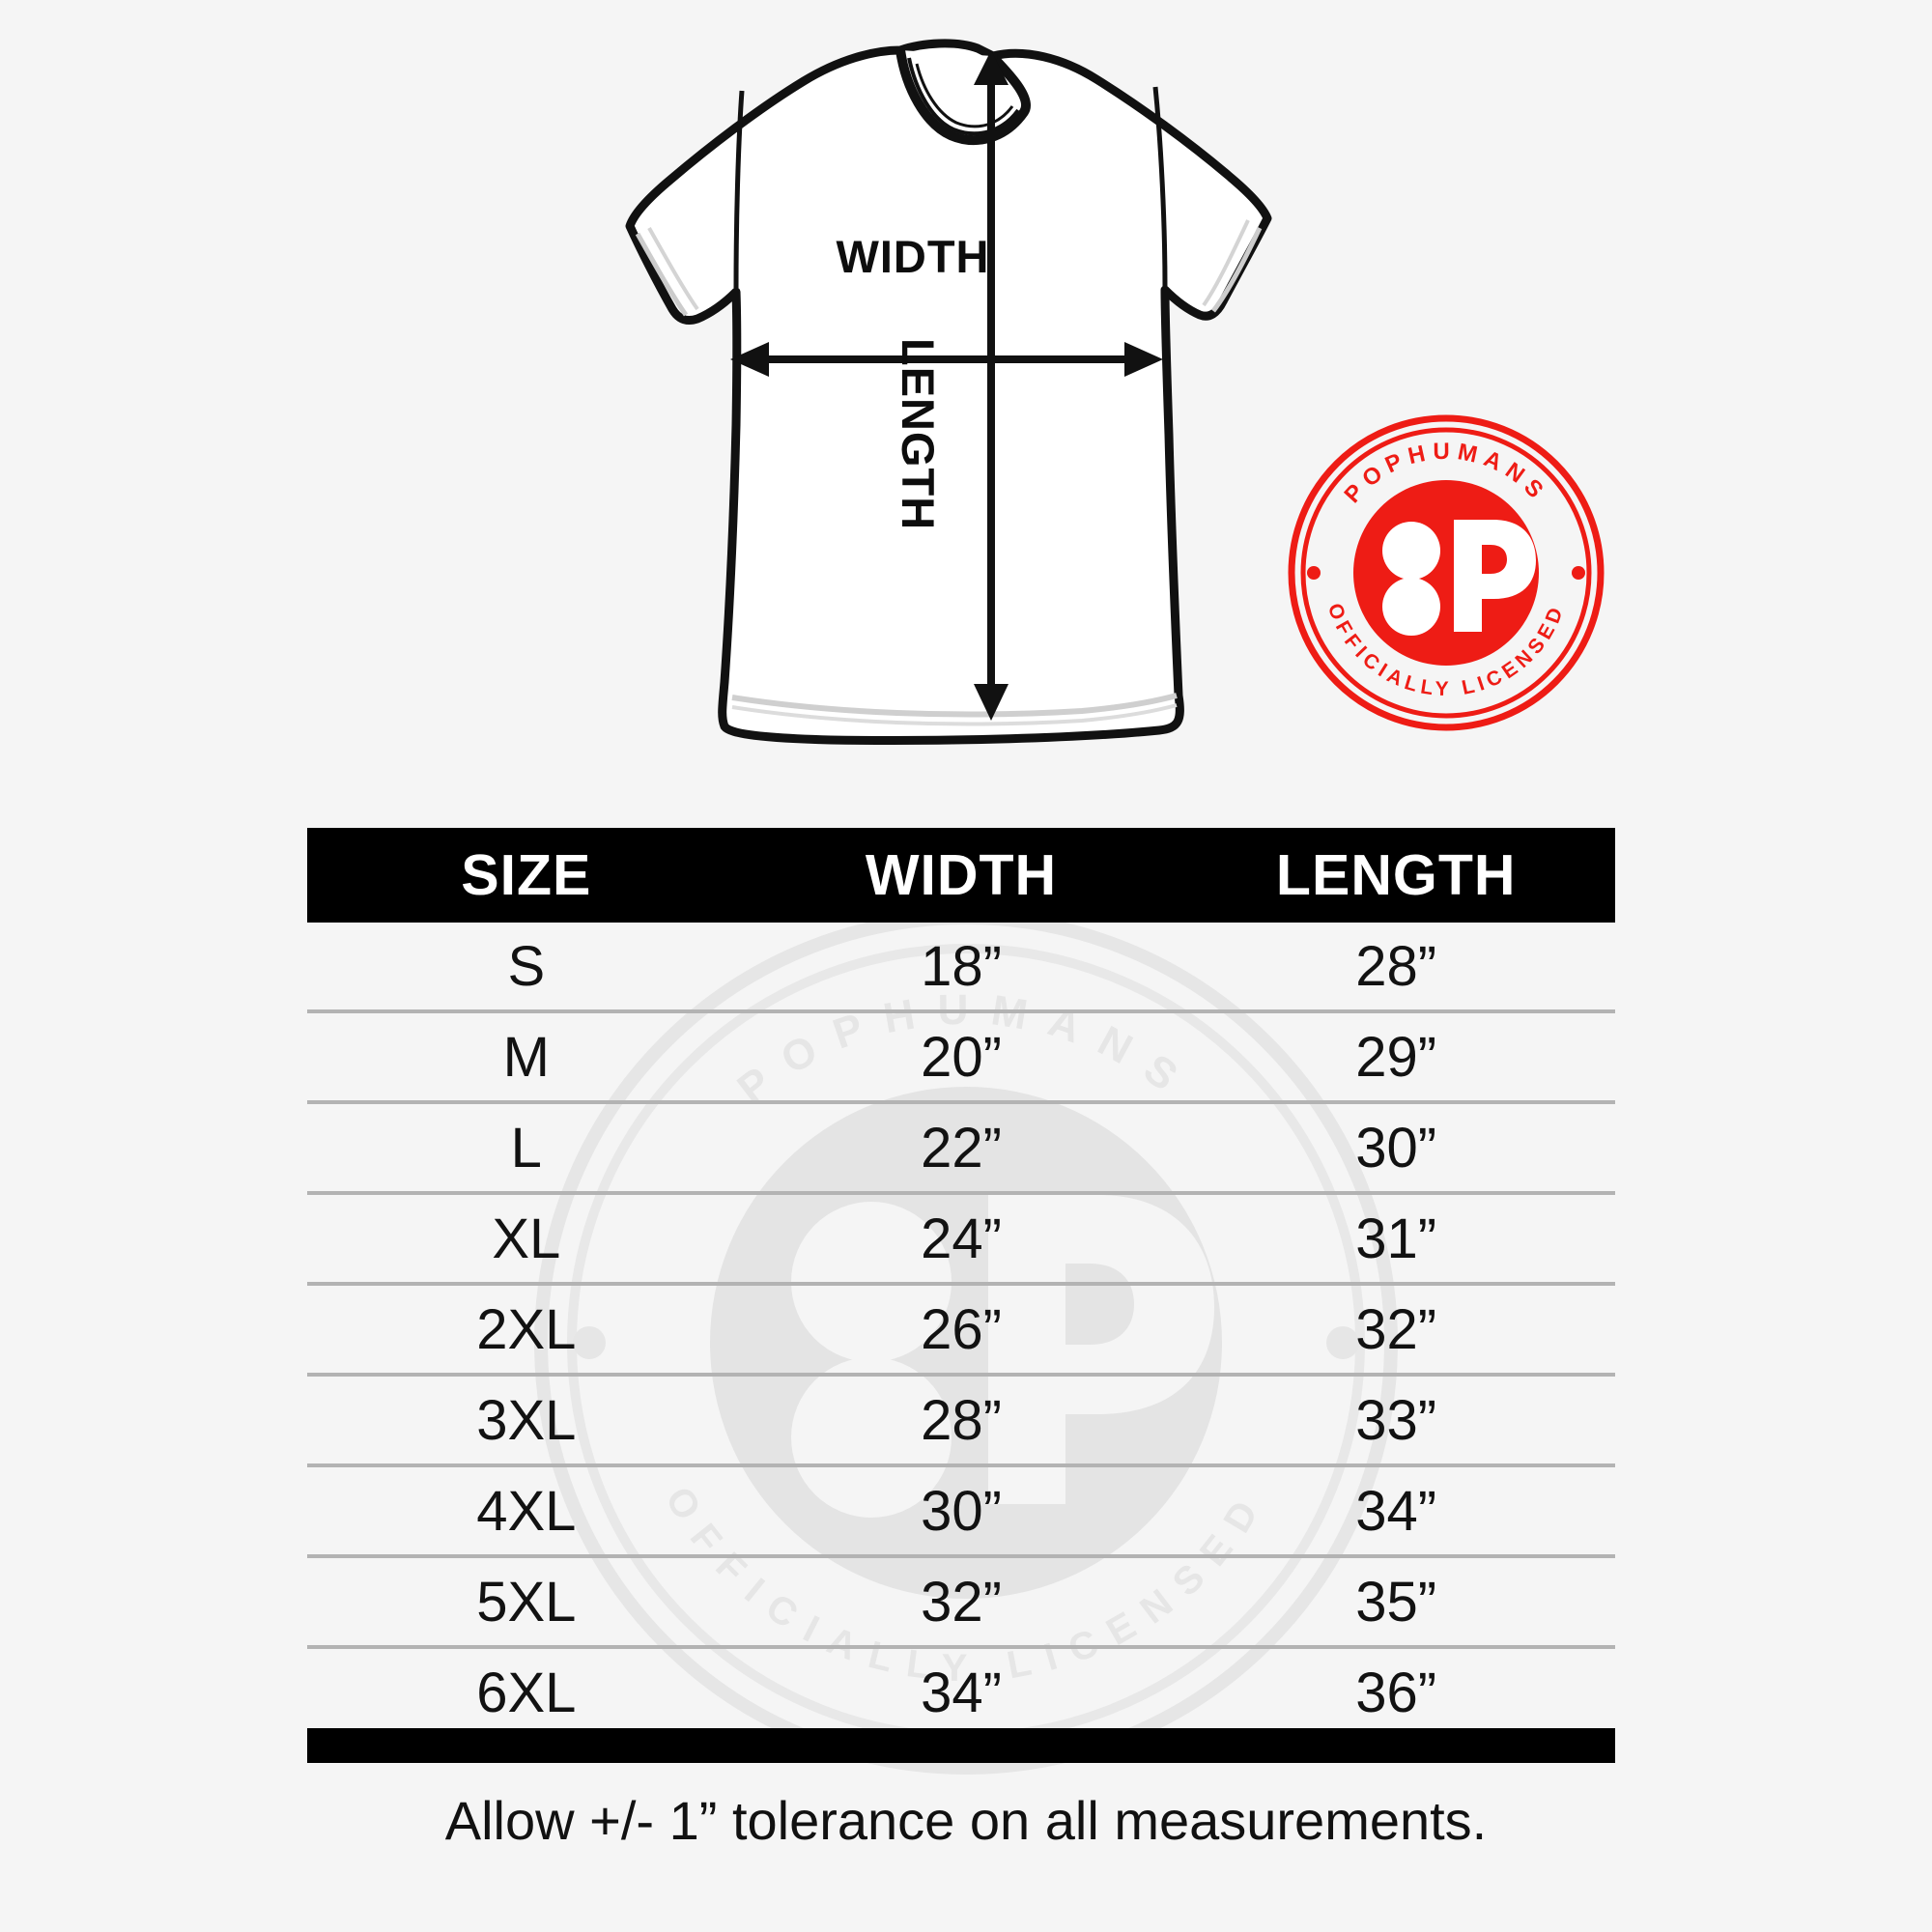  I want to click on cell-length: 30”, so click(1396, 1148).